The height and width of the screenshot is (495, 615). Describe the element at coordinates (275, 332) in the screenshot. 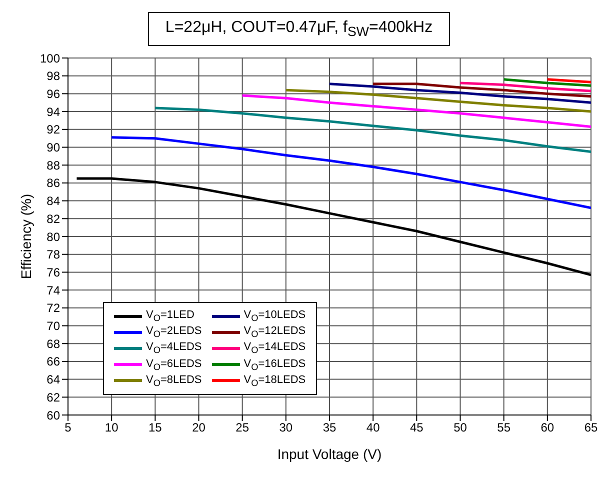

I see `legend-label: V$_{O}$=12LEDS` at that location.